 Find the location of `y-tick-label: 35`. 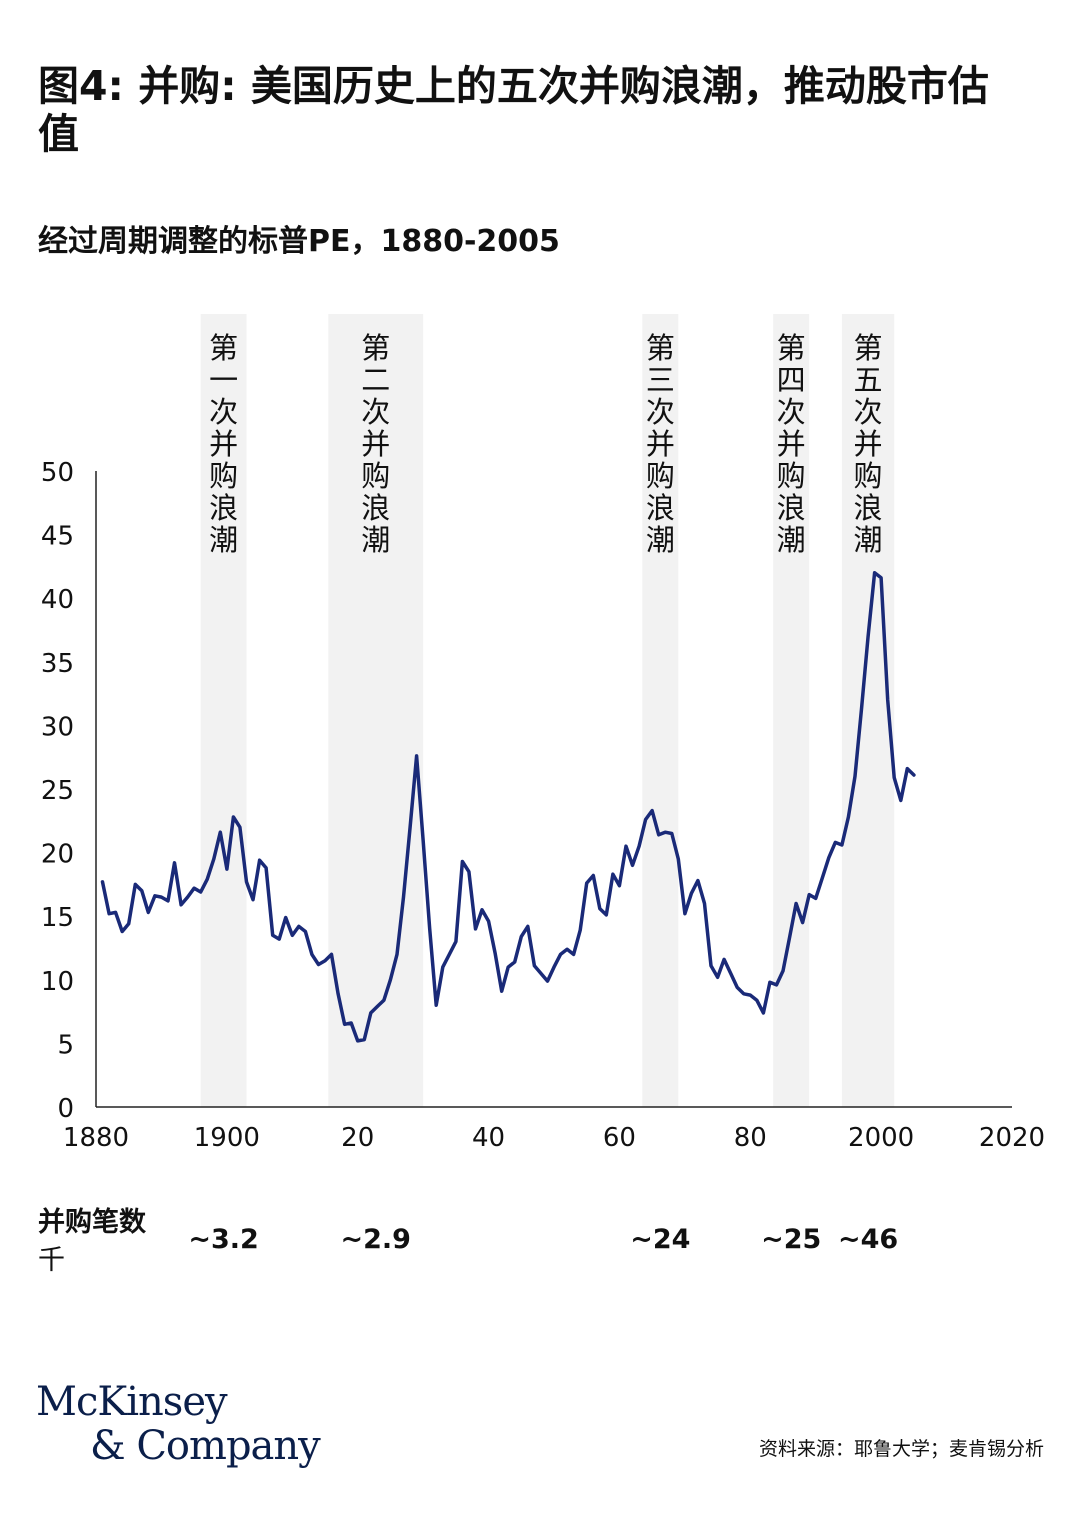

y-tick-label: 35 is located at coordinates (57, 664).